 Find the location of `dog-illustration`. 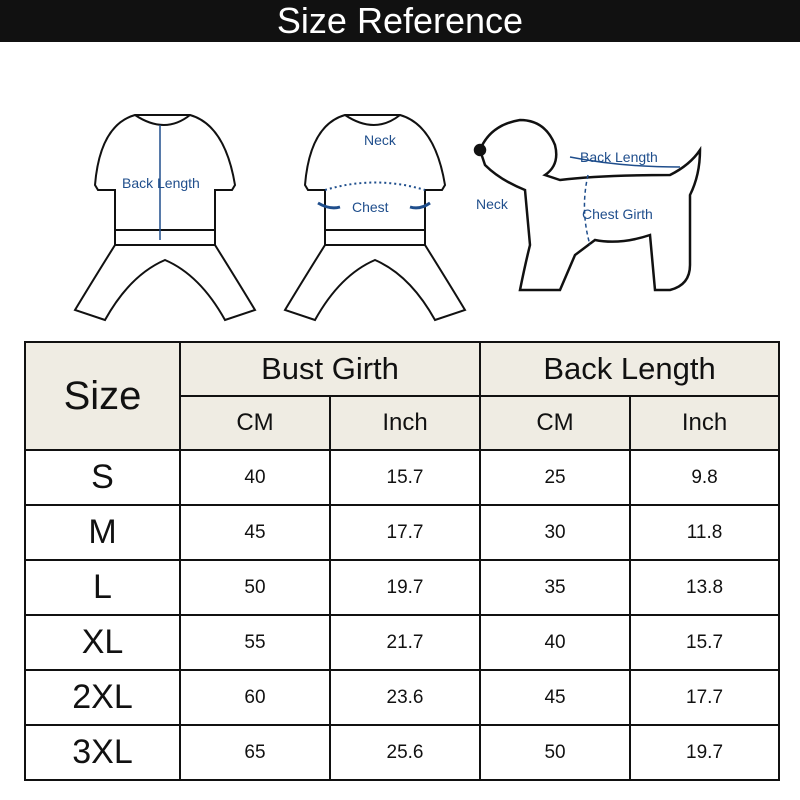

dog-illustration is located at coordinates (587, 205).